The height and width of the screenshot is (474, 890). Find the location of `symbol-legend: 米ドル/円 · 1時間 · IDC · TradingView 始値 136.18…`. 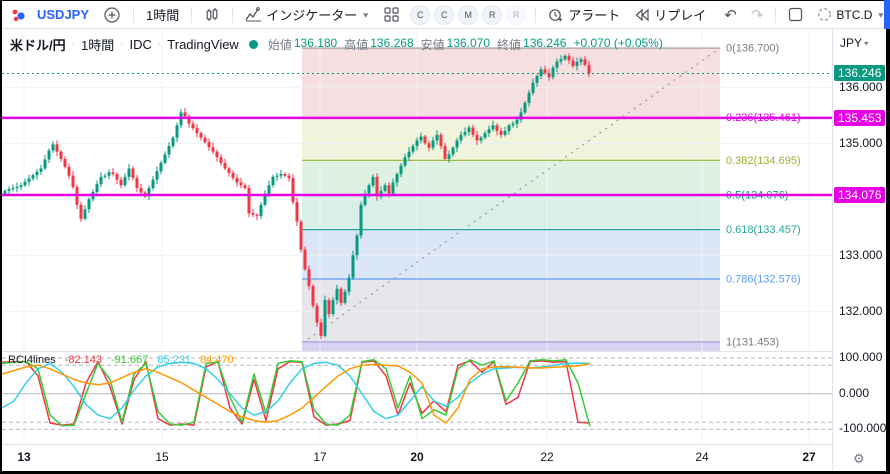

symbol-legend: 米ドル/円 · 1時間 · IDC · TradingView 始値 136.18… is located at coordinates (336, 44).